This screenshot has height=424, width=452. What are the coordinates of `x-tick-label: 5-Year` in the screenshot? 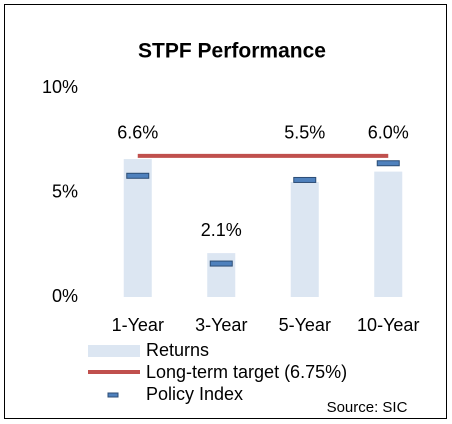 It's located at (305, 325).